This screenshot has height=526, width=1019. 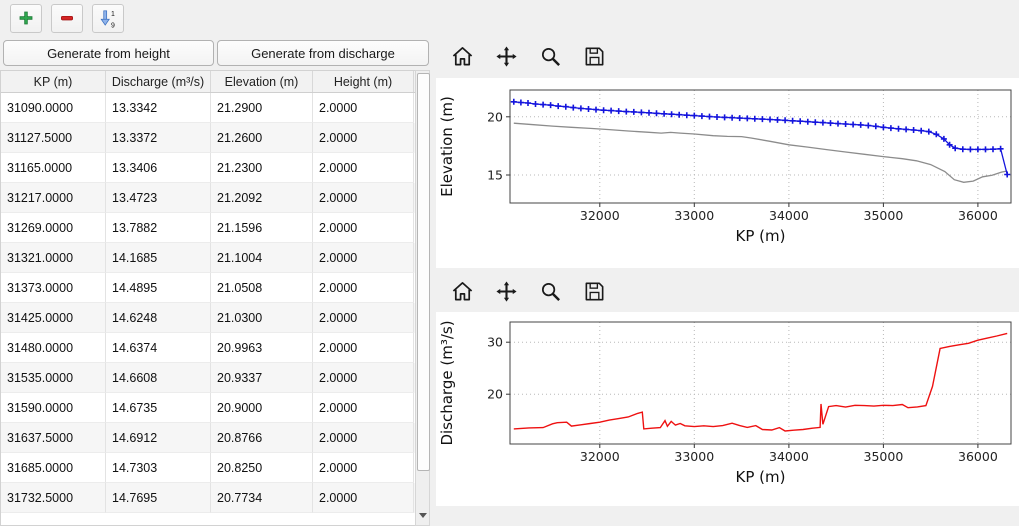 I want to click on table-row: 31732.5000 14.7695 20.7734 2.0000, so click(x=208, y=498).